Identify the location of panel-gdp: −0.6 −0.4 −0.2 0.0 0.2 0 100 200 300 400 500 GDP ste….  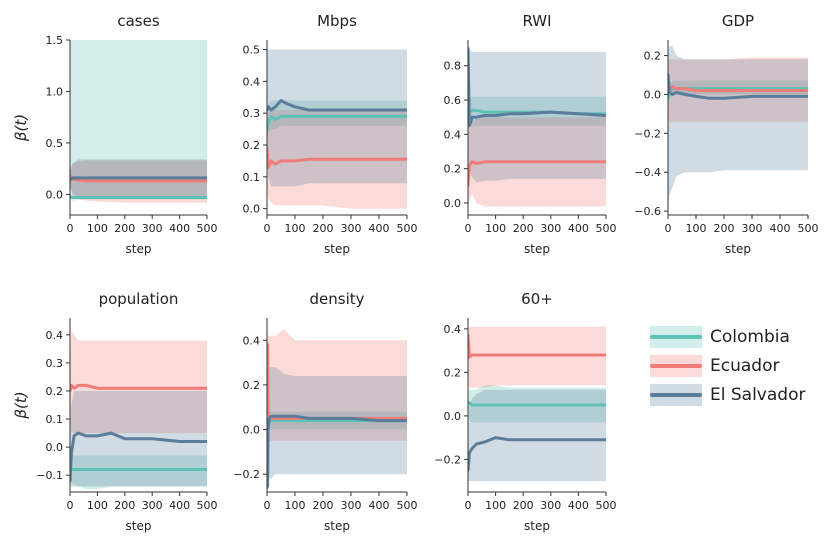
(726, 134).